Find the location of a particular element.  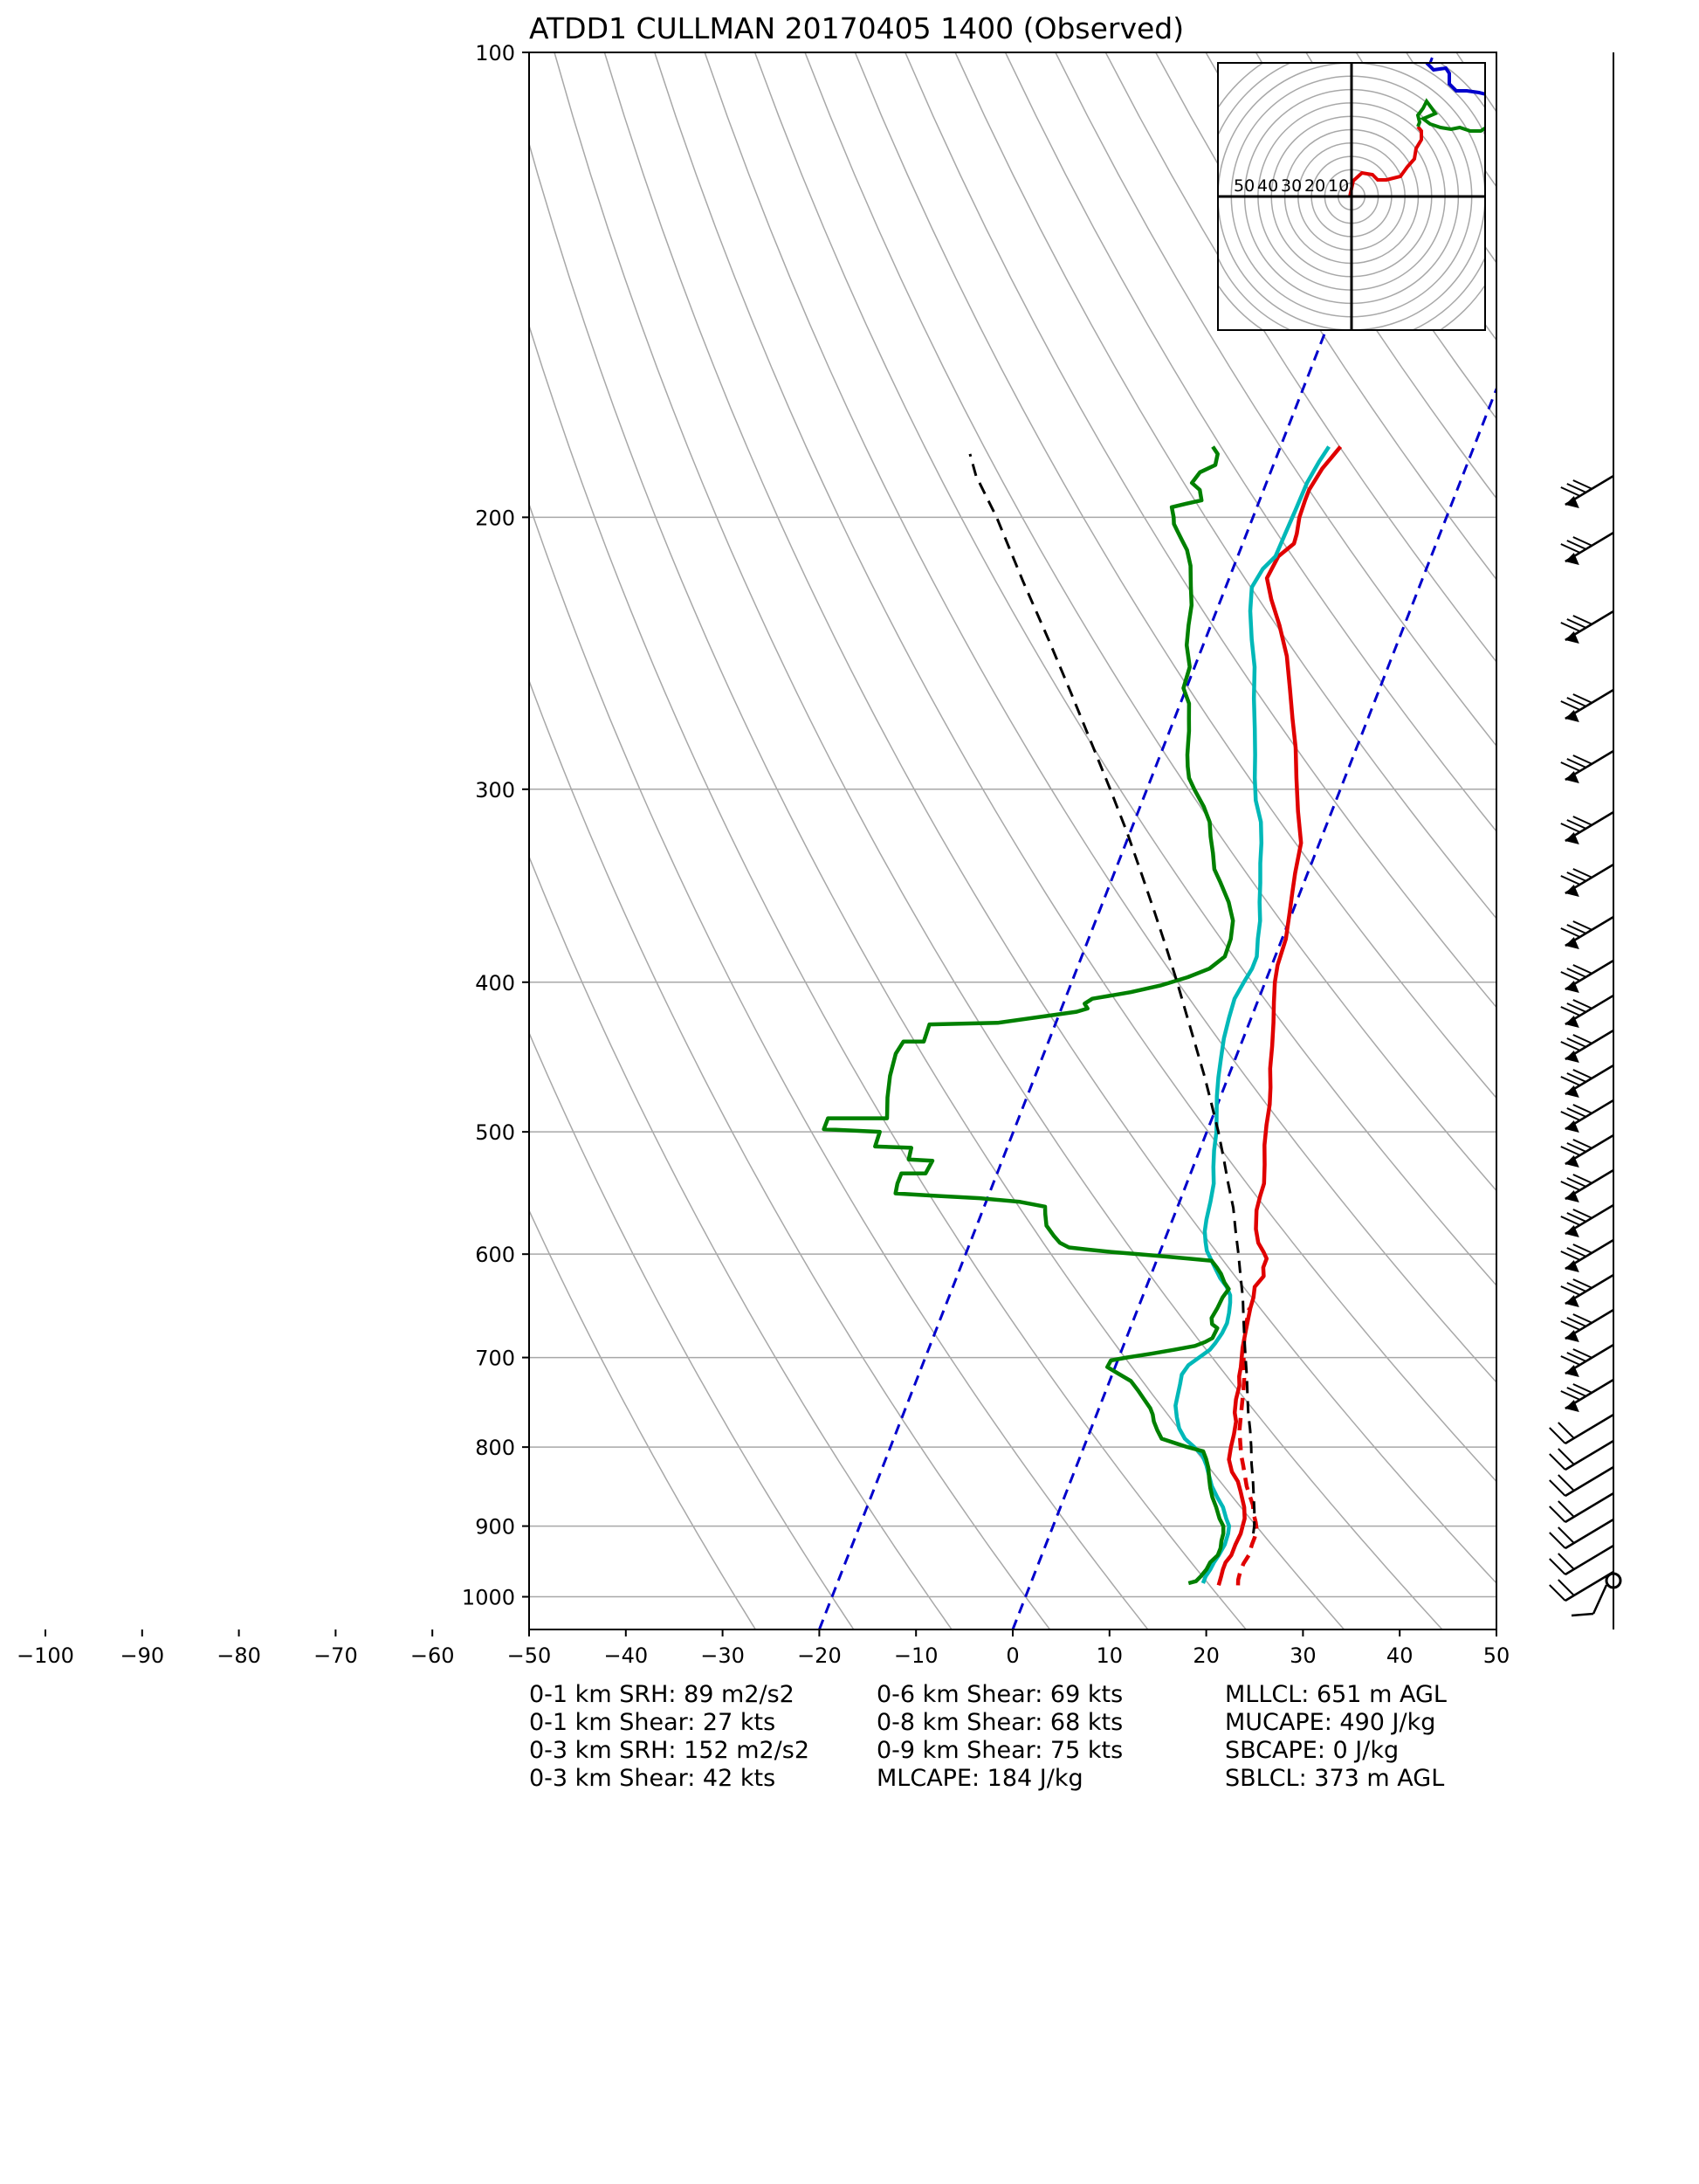

chart-title: ATDD1 CULLMAN 20170405 1400 (Observed) is located at coordinates (856, 28).